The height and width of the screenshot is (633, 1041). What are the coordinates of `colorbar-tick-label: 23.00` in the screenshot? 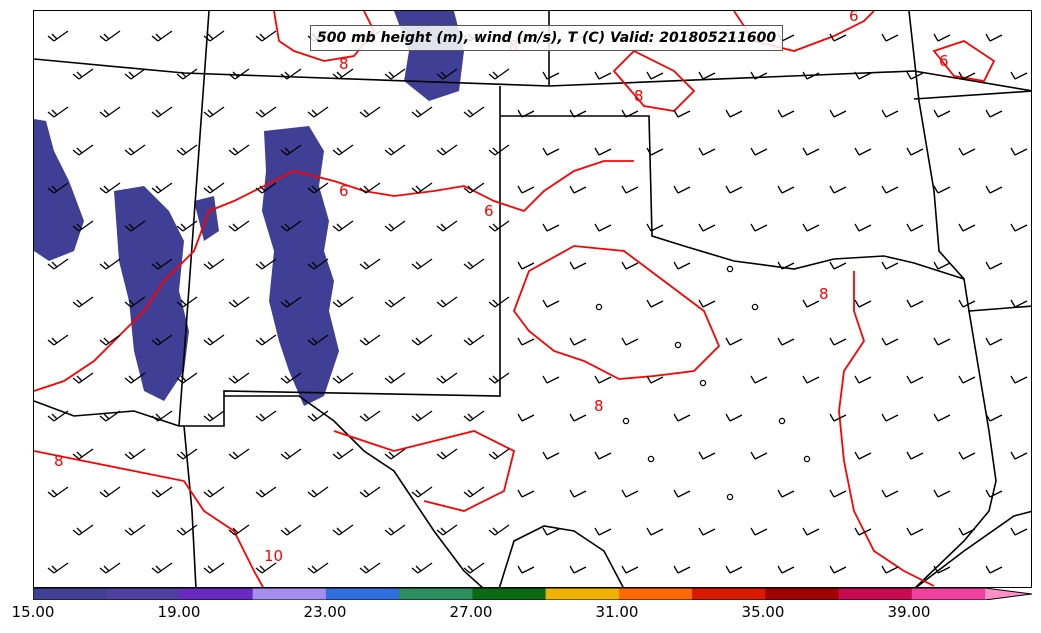 It's located at (325, 612).